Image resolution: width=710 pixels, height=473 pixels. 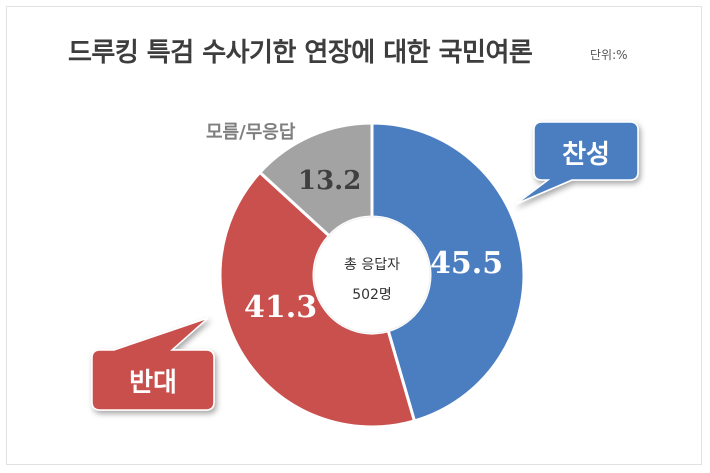 What do you see at coordinates (609, 55) in the screenshot?
I see `unit-label: 단위:%` at bounding box center [609, 55].